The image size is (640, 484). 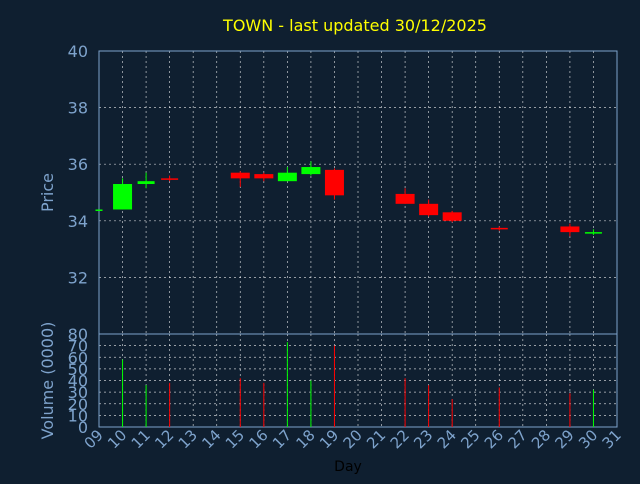 What do you see at coordinates (78, 334) in the screenshot?
I see `volume-tick-label: 80` at bounding box center [78, 334].